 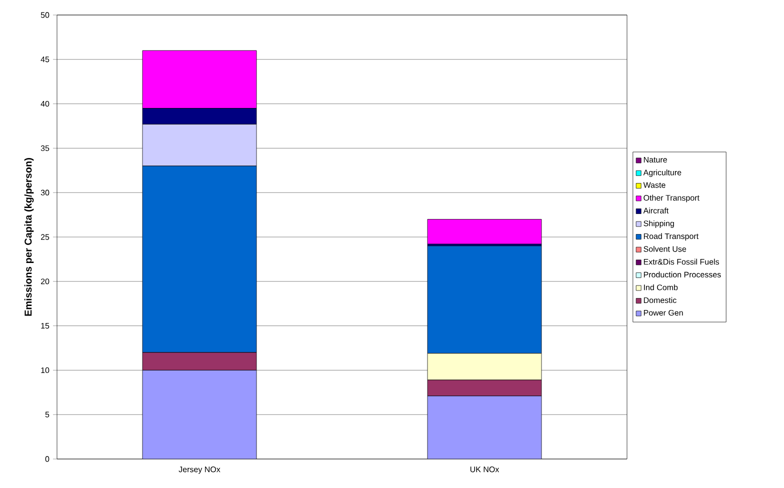 I want to click on legend-label: Production Processes, so click(x=682, y=275).